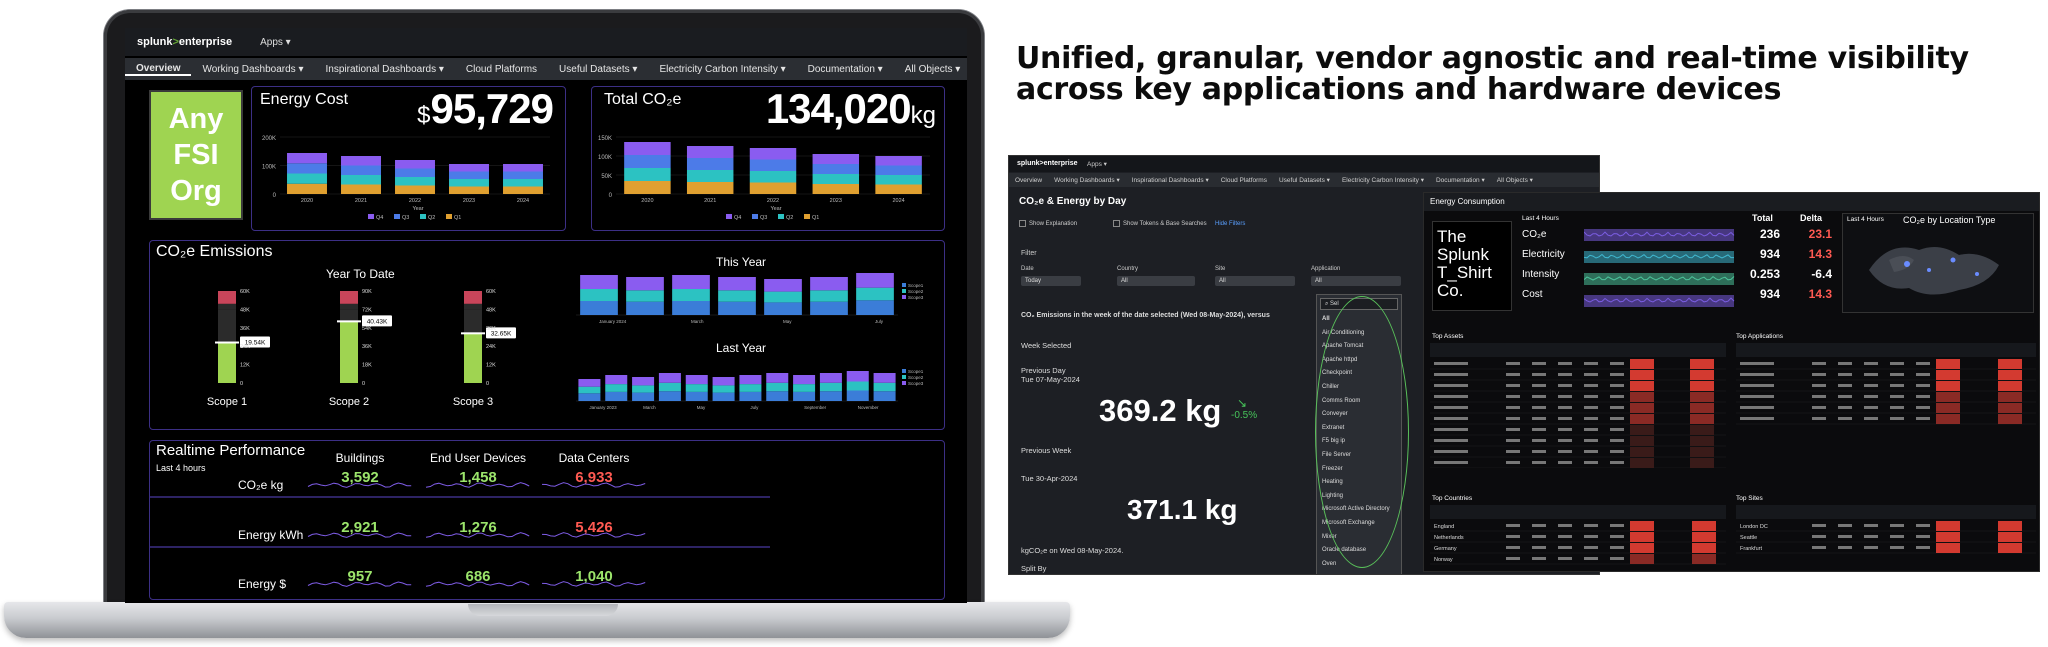  Describe the element at coordinates (1472, 266) in the screenshot. I see `tshirt-logo: The Splunk T_Shirt Co.` at that location.